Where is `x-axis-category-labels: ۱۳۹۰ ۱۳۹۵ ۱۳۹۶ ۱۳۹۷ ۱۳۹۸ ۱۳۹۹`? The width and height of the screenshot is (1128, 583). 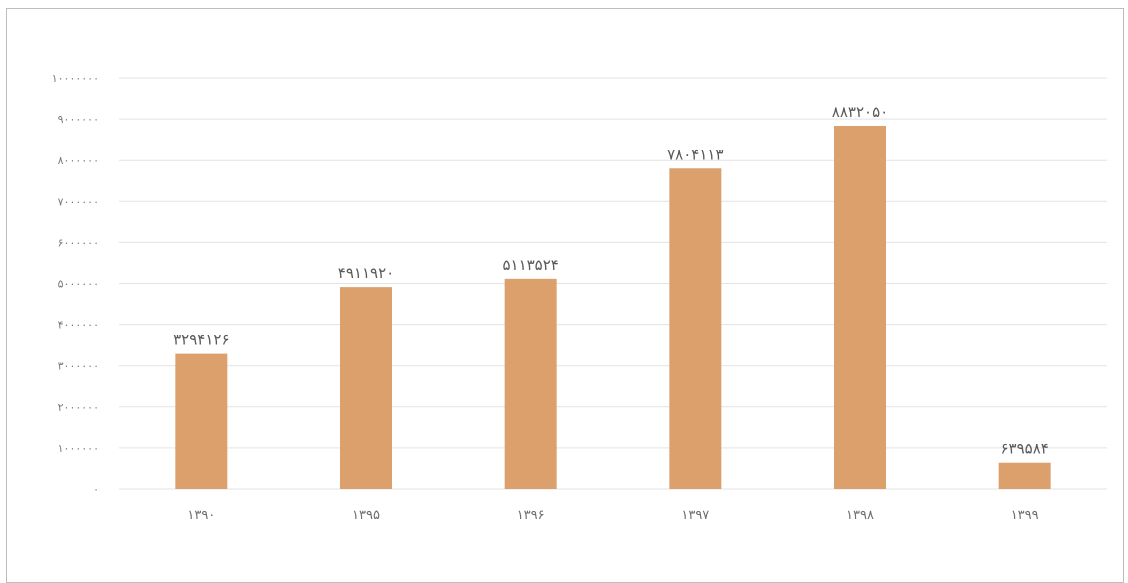
x-axis-category-labels: ۱۳۹۰ ۱۳۹۵ ۱۳۹۶ ۱۳۹۷ ۱۳۹۸ ۱۳۹۹ is located at coordinates (613, 515).